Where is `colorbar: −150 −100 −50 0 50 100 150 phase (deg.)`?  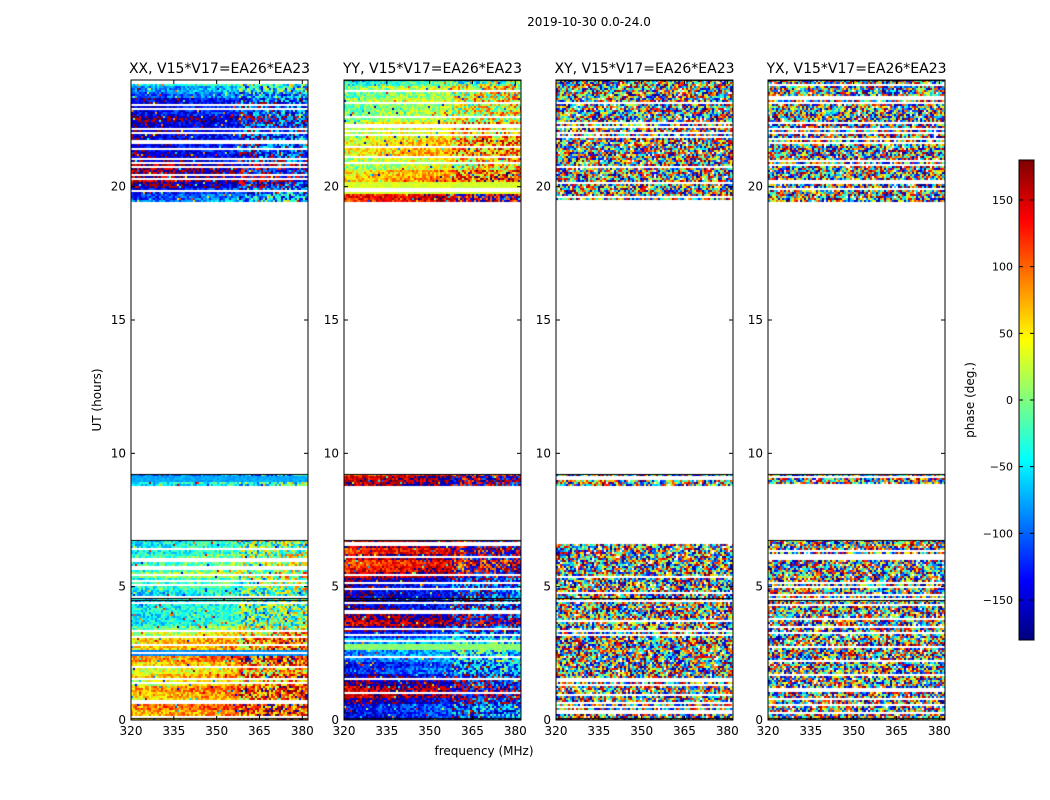 colorbar: −150 −100 −50 0 50 100 150 phase (deg.) is located at coordinates (999, 400).